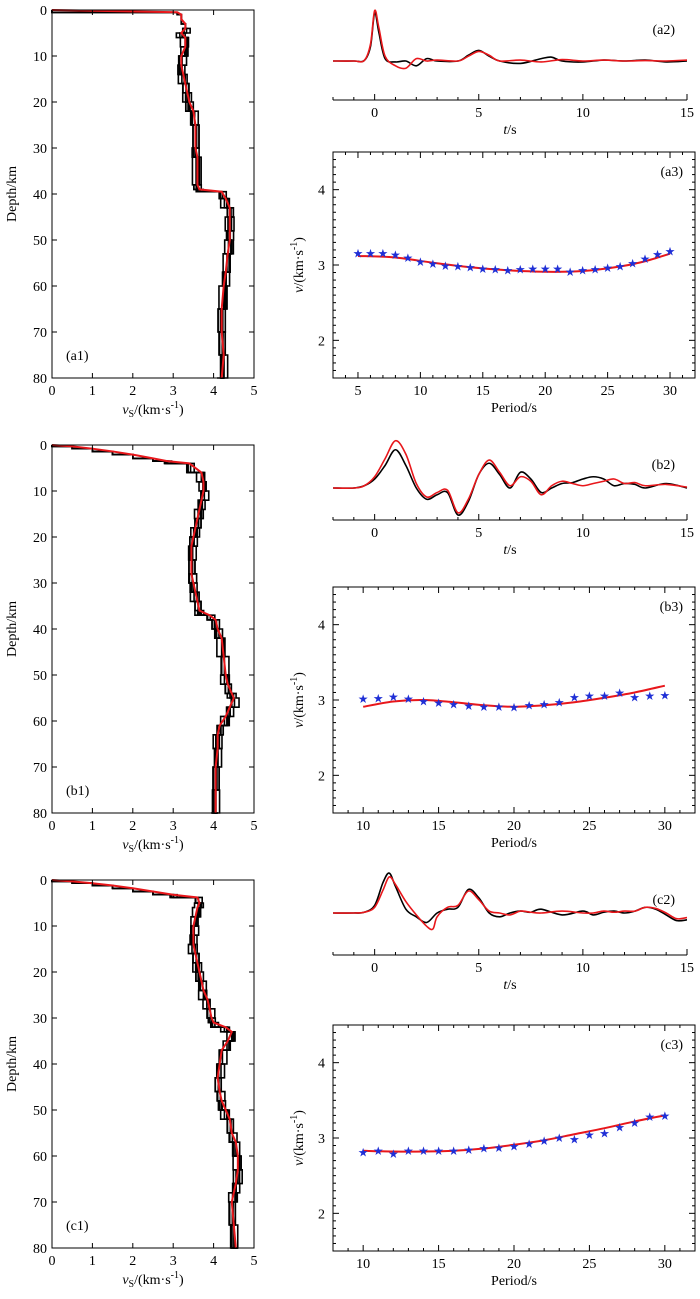  I want to click on x-tick-label: 15, so click(439, 1264).